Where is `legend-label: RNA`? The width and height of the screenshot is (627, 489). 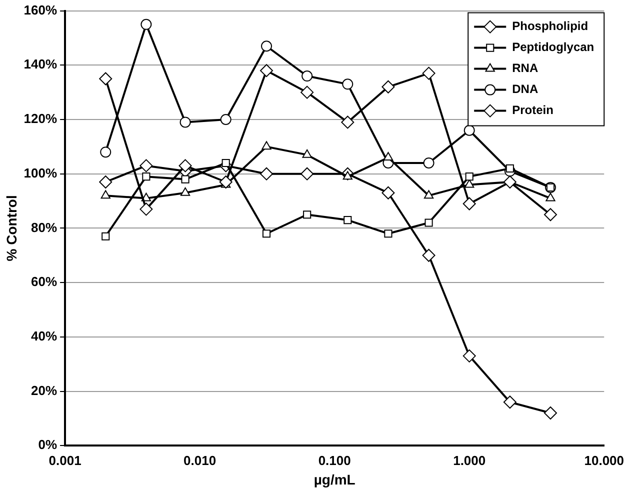
legend-label: RNA is located at coordinates (525, 68).